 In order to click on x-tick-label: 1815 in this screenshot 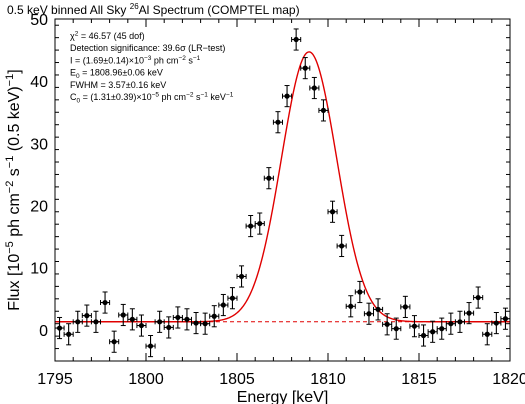, I will do `click(419, 379)`.